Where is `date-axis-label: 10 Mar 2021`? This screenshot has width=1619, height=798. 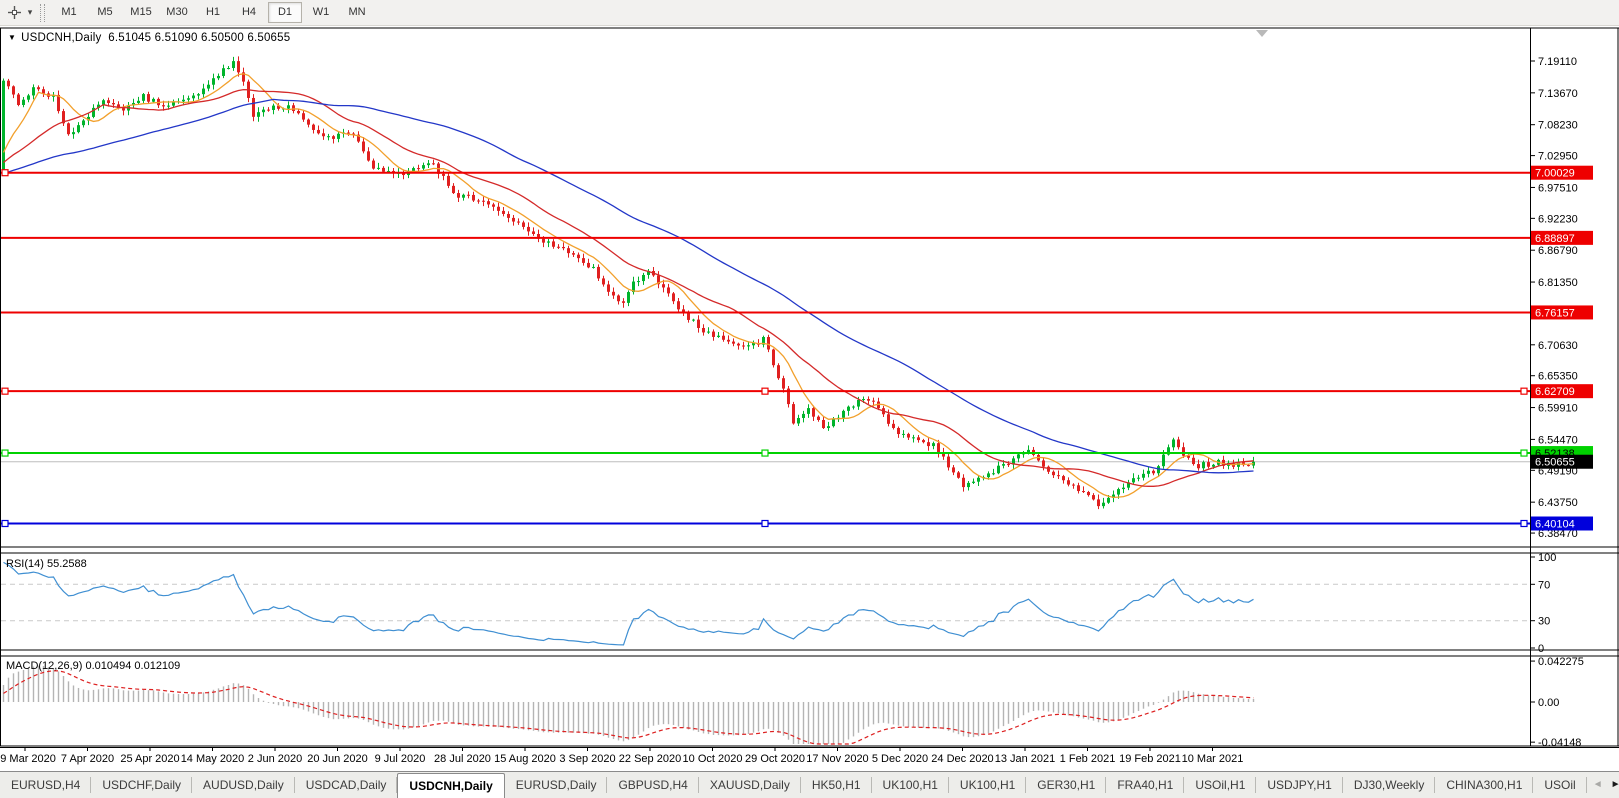
date-axis-label: 10 Mar 2021 is located at coordinates (1213, 759).